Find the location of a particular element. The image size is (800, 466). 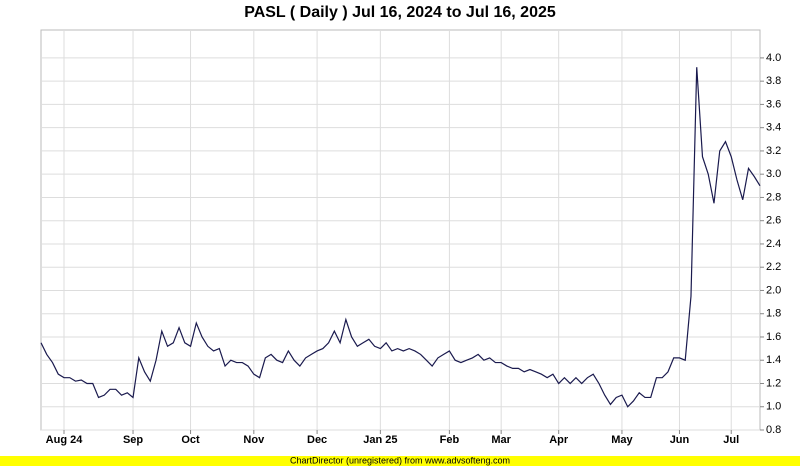

y-tick-label: 2.8 is located at coordinates (773, 197).